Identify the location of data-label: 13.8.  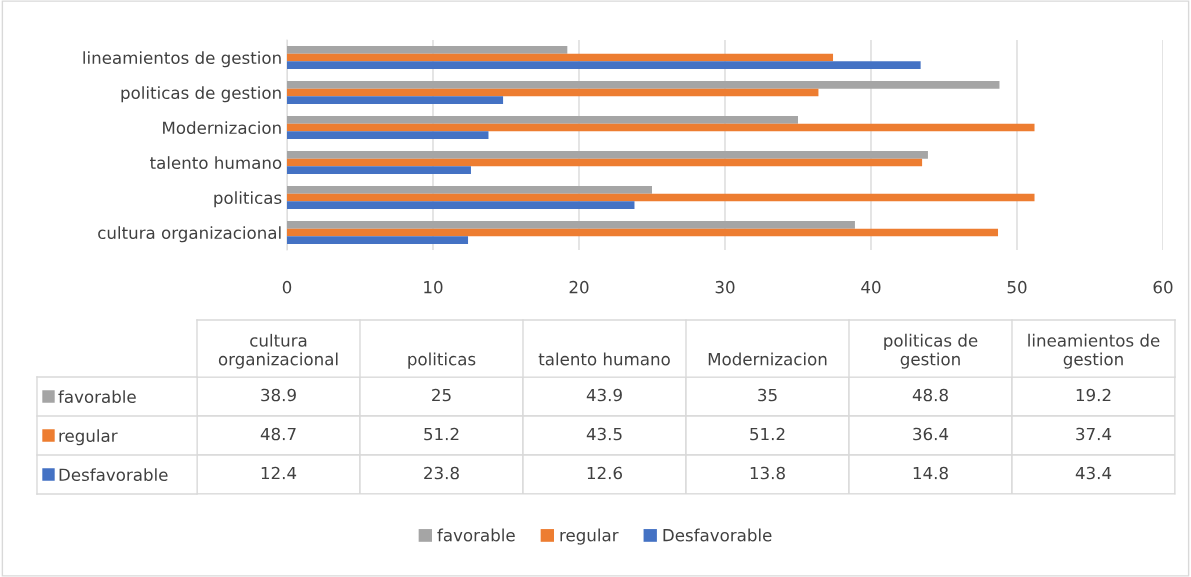
(767, 473).